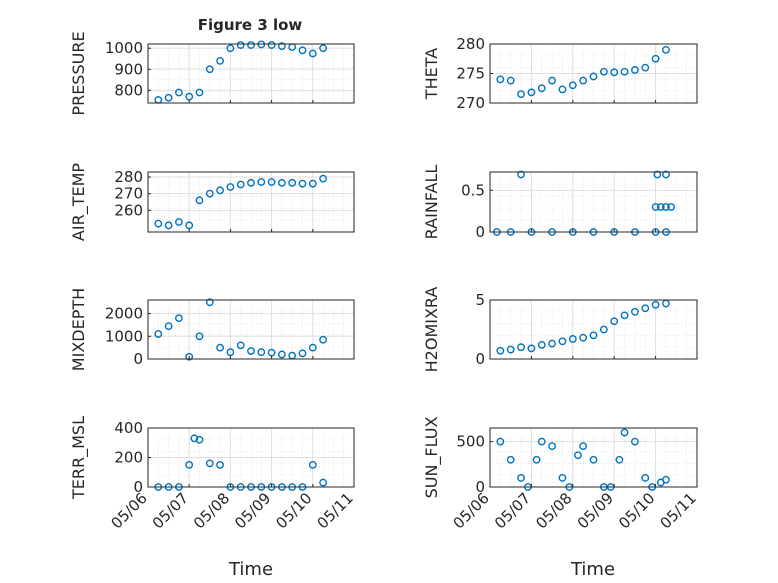 Image resolution: width=778 pixels, height=583 pixels. I want to click on y-tick-label: 0.5, so click(473, 190).